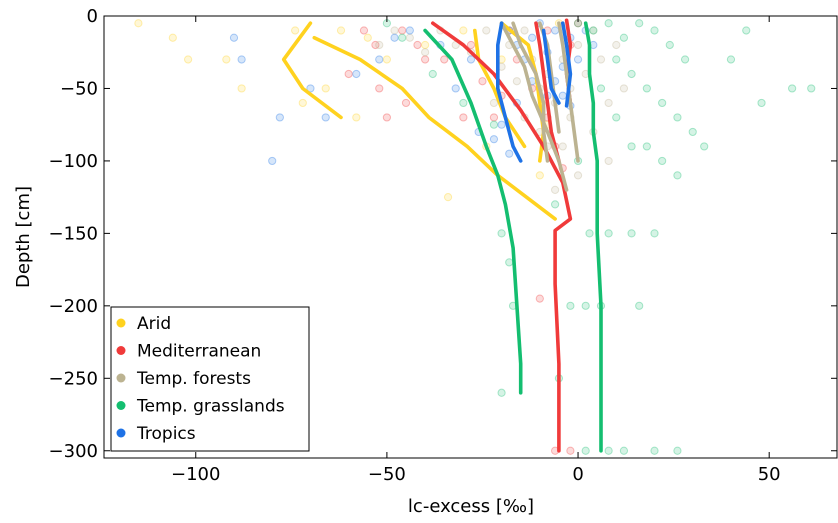  Describe the element at coordinates (166, 434) in the screenshot. I see `legend-label-tropics: Tropics` at that location.